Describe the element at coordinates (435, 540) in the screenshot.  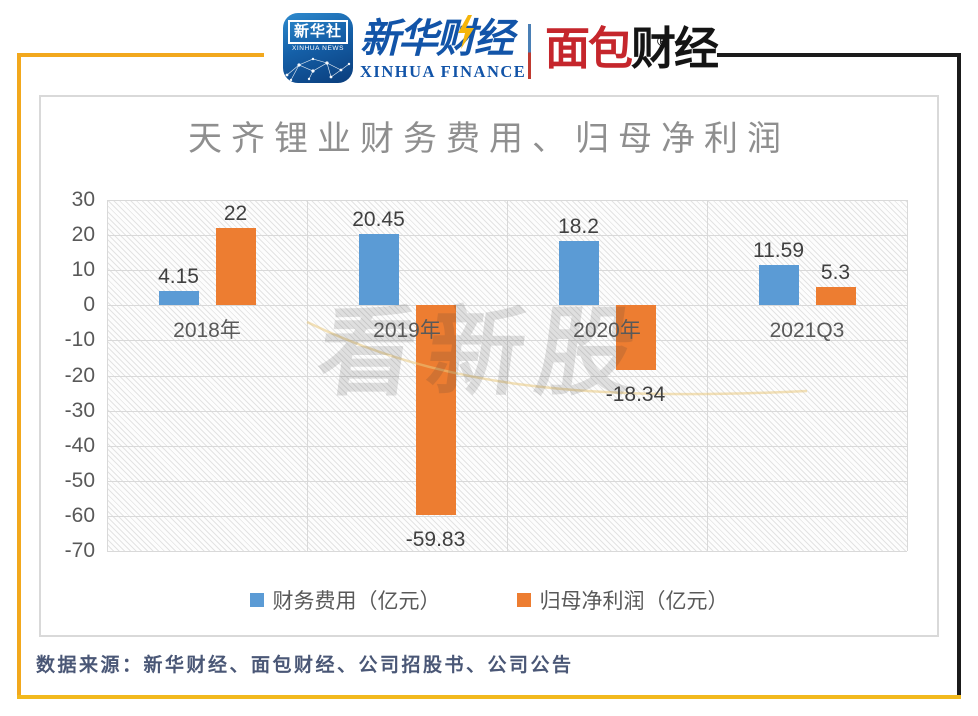
I see `data-label: -59.83` at that location.